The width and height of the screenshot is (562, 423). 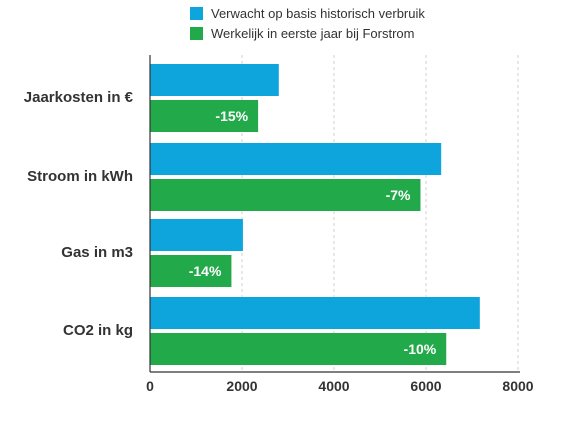 What do you see at coordinates (420, 349) in the screenshot?
I see `bar-data-label: -10%` at bounding box center [420, 349].